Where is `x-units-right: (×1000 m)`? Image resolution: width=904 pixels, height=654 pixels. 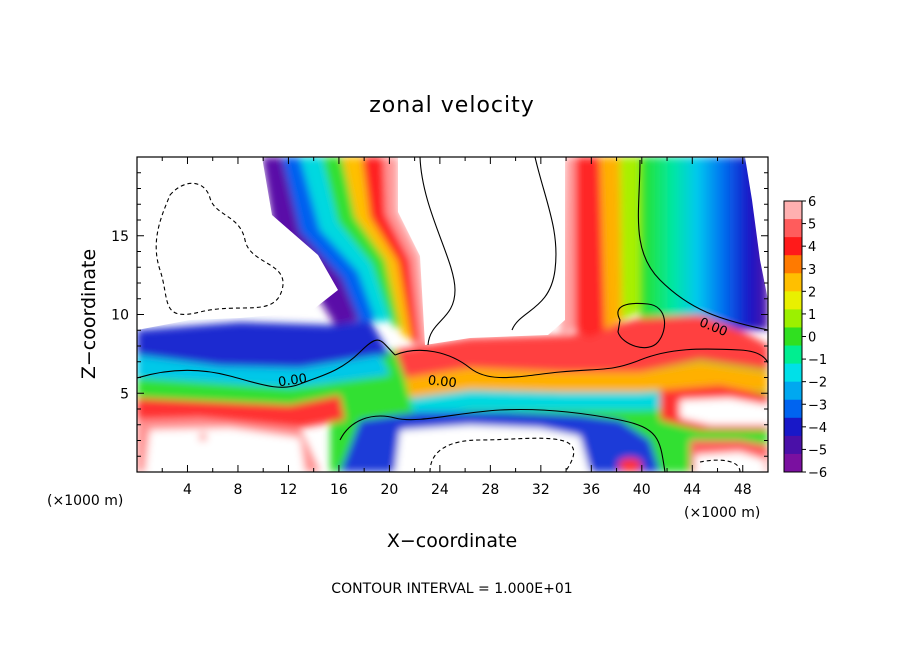
x-units-right: (×1000 m) is located at coordinates (722, 513).